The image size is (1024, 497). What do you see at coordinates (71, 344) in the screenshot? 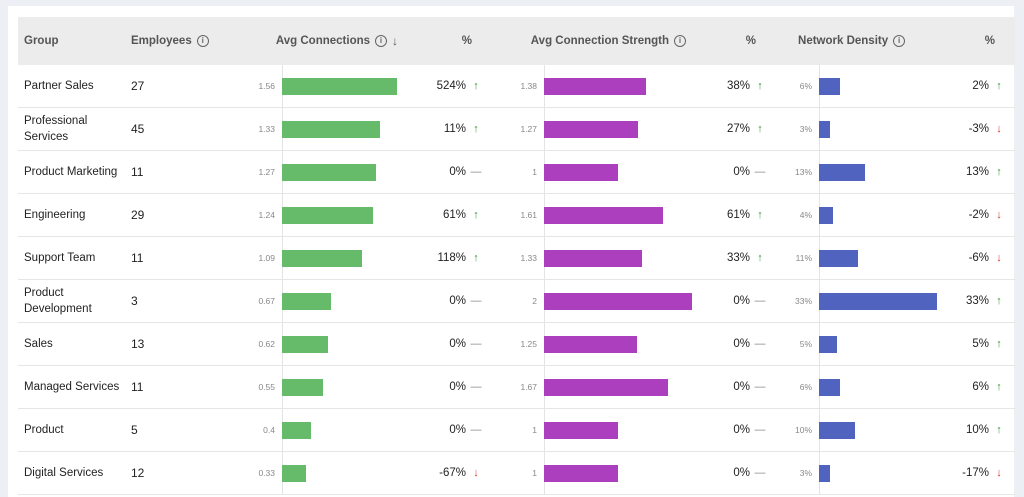
I see `group-name-cell: Sales` at bounding box center [71, 344].